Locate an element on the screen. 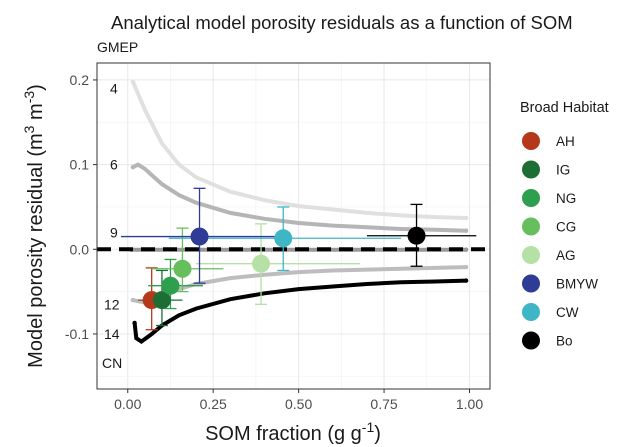 The image size is (630, 447). curve-label-9: 9 is located at coordinates (114, 232).